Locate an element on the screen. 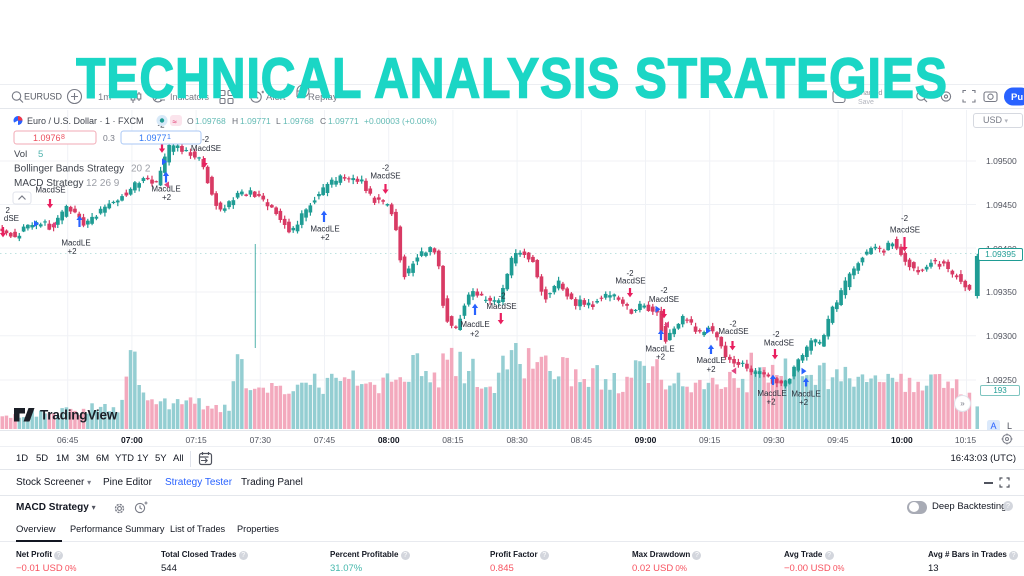 The image size is (1024, 576). svg-text: L is located at coordinates (278, 121).